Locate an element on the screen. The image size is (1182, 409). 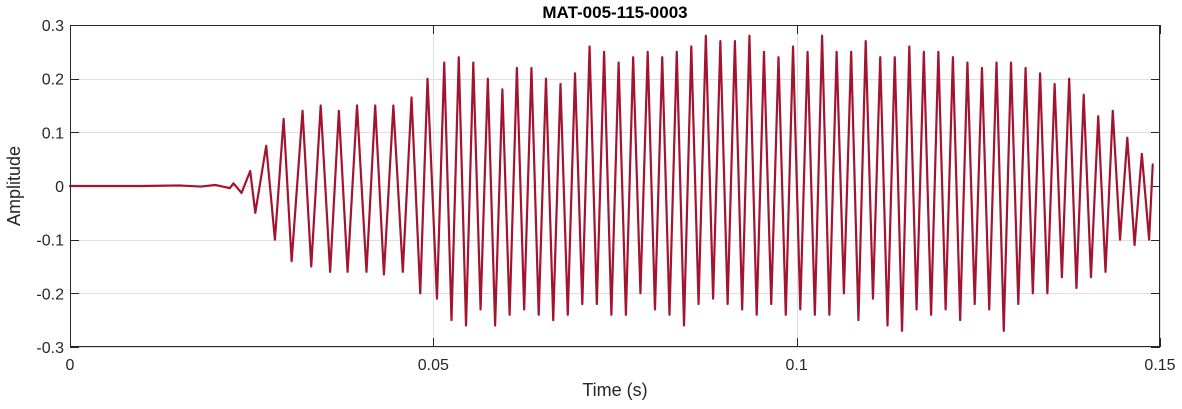
y-tick-label: 0.1 is located at coordinates (53, 133).